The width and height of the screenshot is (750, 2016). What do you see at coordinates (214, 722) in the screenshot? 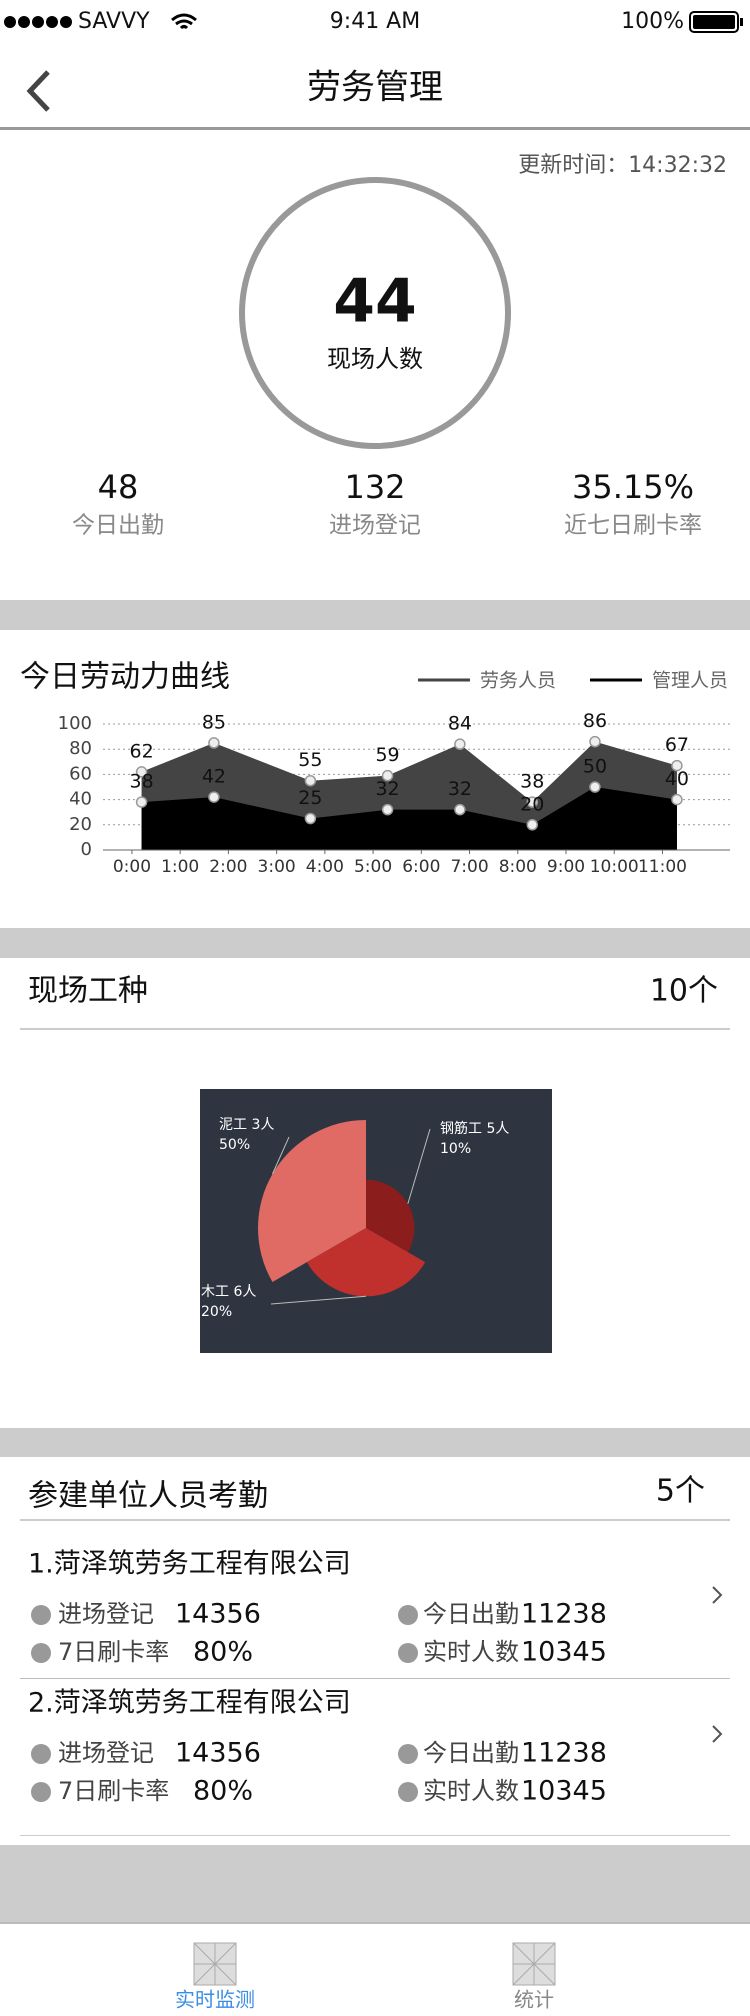
I see `data-label: 85` at bounding box center [214, 722].